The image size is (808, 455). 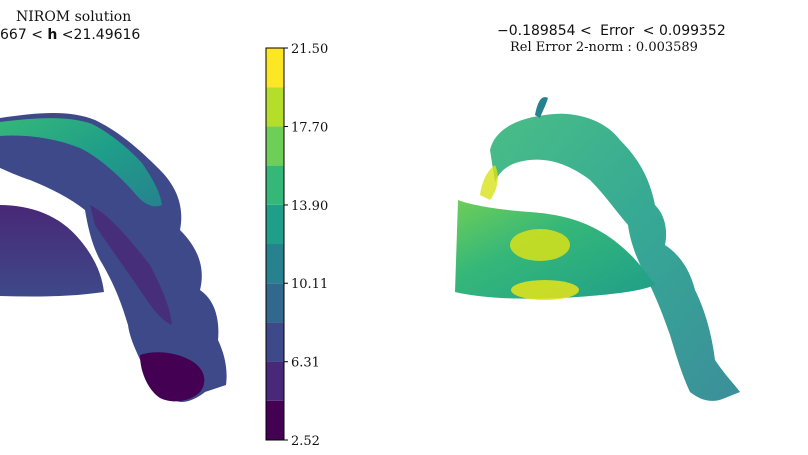 I want to click on right-panel-title-line2: Rel Error 2-norm : 0.003589, so click(x=604, y=47).